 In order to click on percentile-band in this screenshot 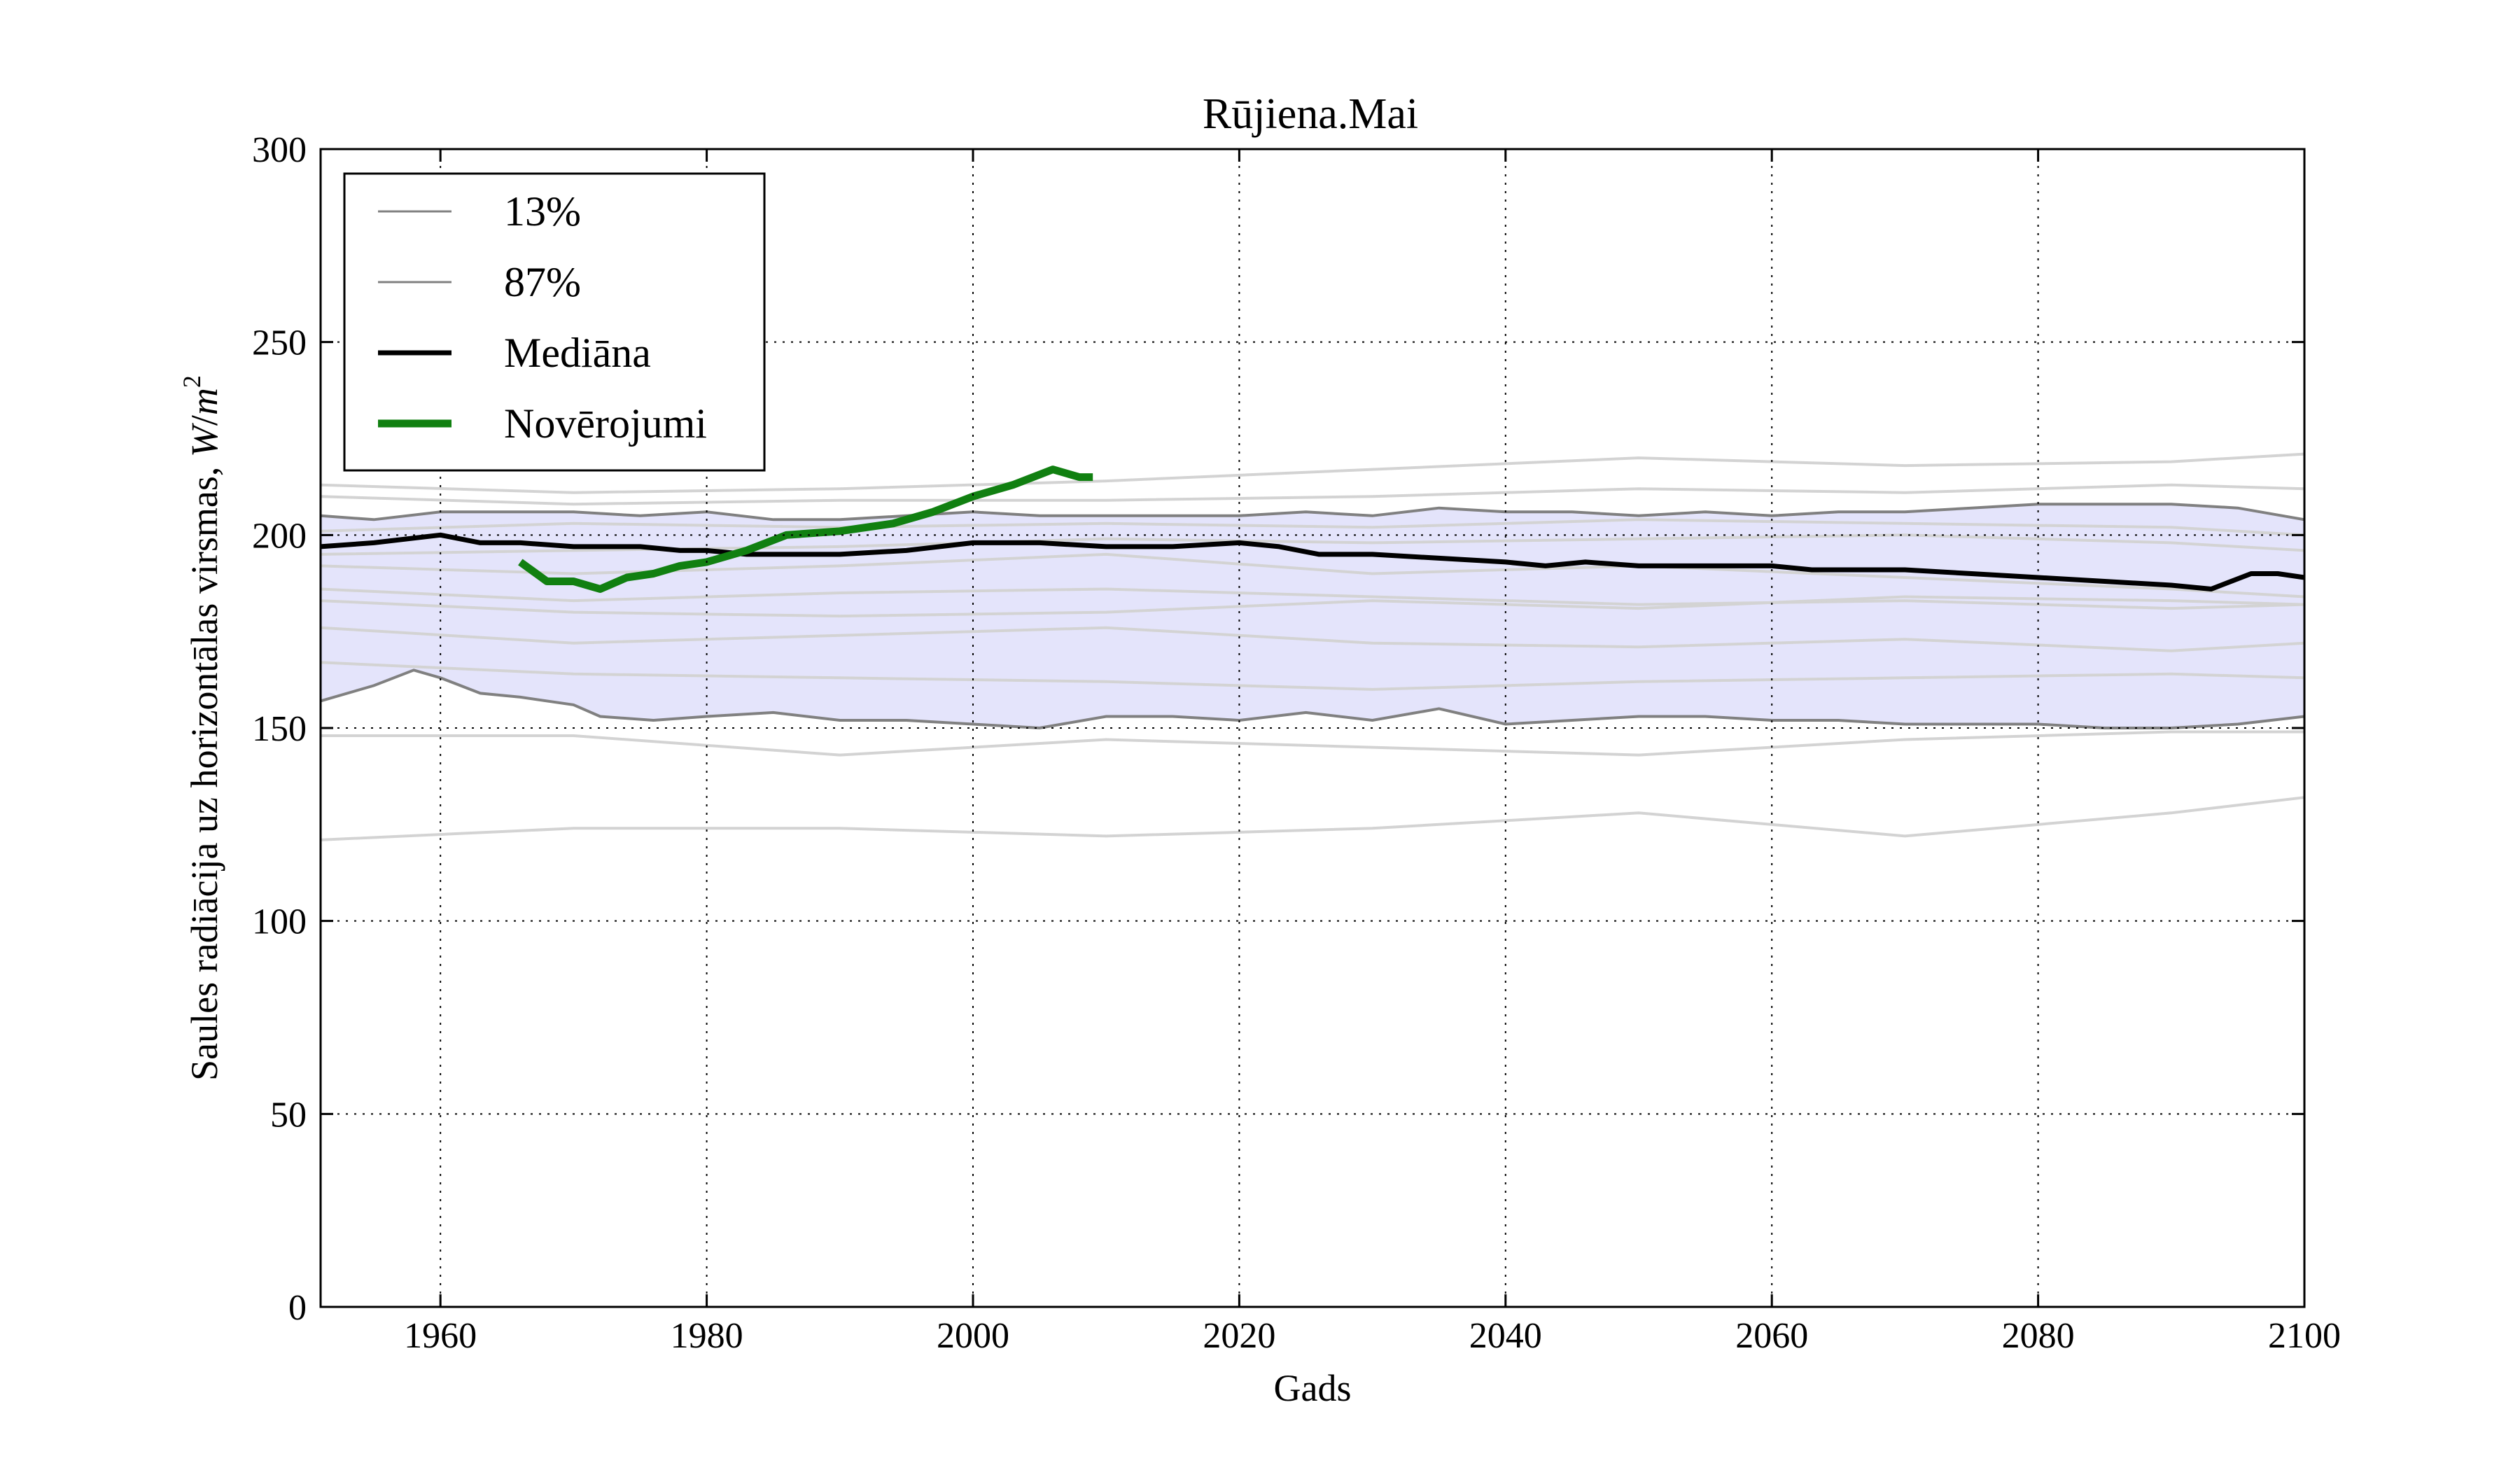, I will do `click(1312, 616)`.